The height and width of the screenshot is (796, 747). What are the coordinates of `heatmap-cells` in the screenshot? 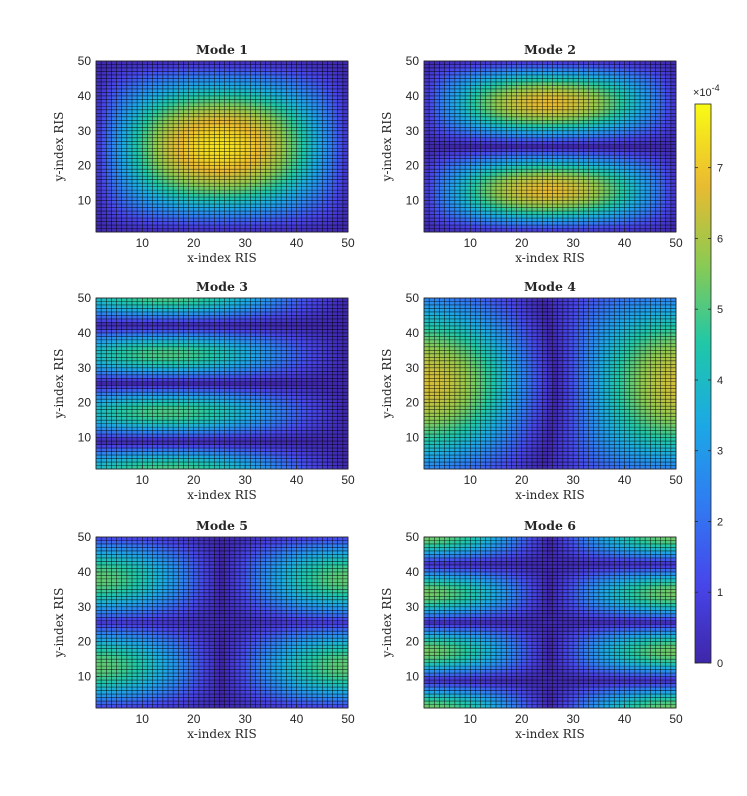 It's located at (222, 147).